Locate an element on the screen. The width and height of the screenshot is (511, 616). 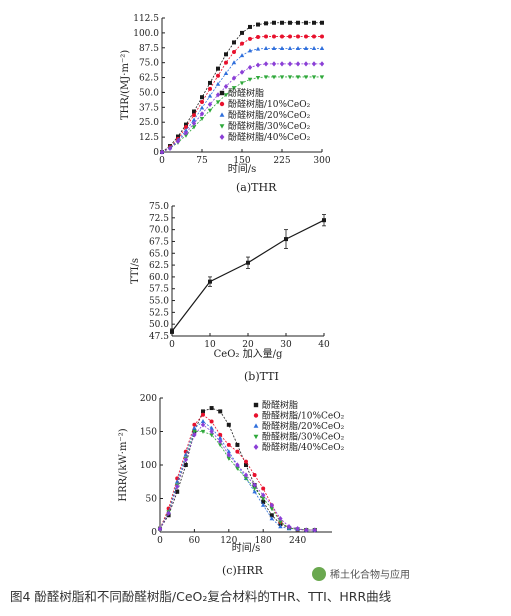
y-tick-label: 150 is located at coordinates (148, 433).